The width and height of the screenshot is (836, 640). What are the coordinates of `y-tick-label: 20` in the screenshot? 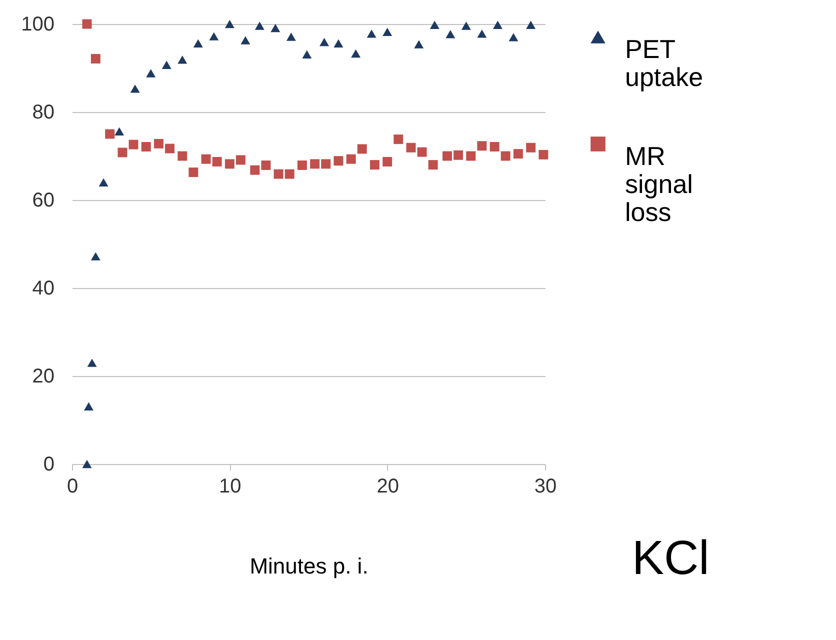 It's located at (43, 377).